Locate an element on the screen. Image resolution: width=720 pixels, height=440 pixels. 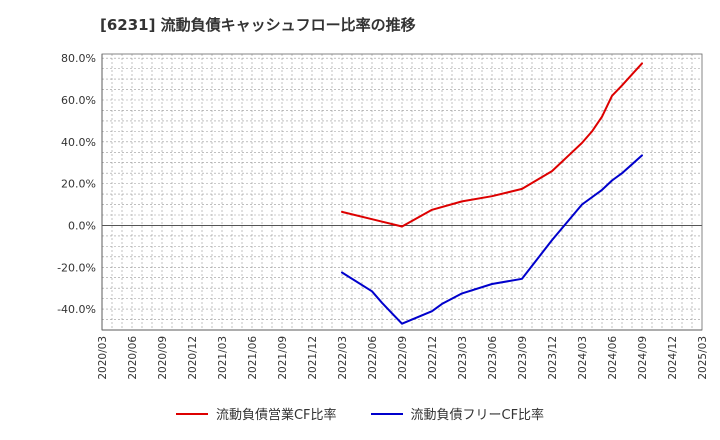
legend: 流動負債営業CF比率 流動負債フリーCF比率 is located at coordinates (360, 413).